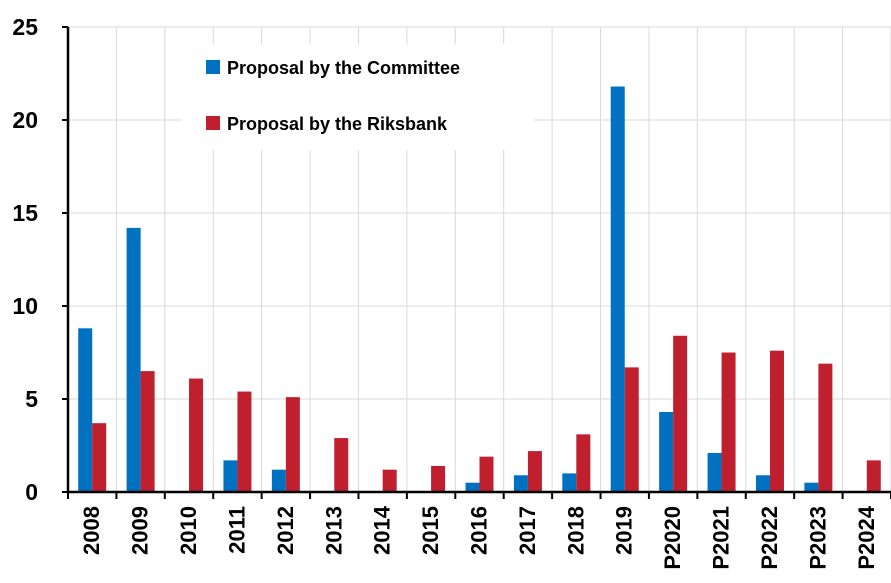 Image resolution: width=891 pixels, height=583 pixels. I want to click on x-tick-label: 2013, so click(333, 530).